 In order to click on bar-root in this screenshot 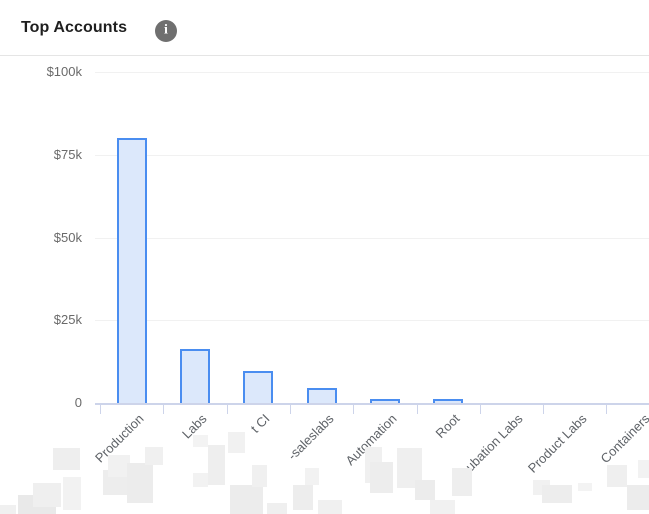, I will do `click(448, 400)`.